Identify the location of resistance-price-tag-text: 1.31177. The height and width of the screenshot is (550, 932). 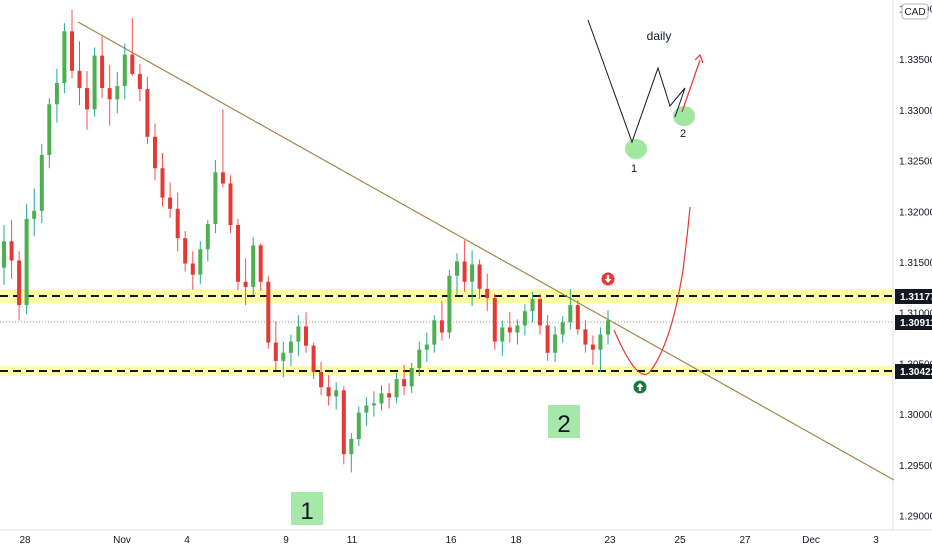
(916, 297).